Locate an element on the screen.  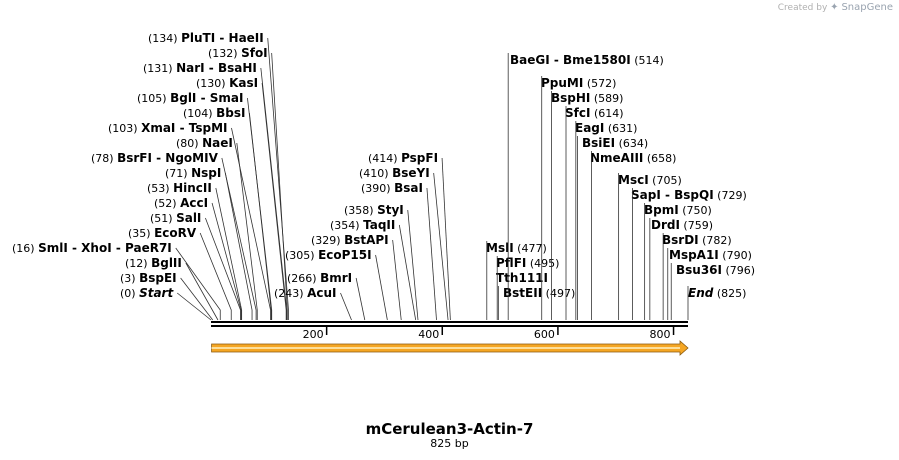
enzyme-name: Bsu36I is located at coordinates (699, 270).